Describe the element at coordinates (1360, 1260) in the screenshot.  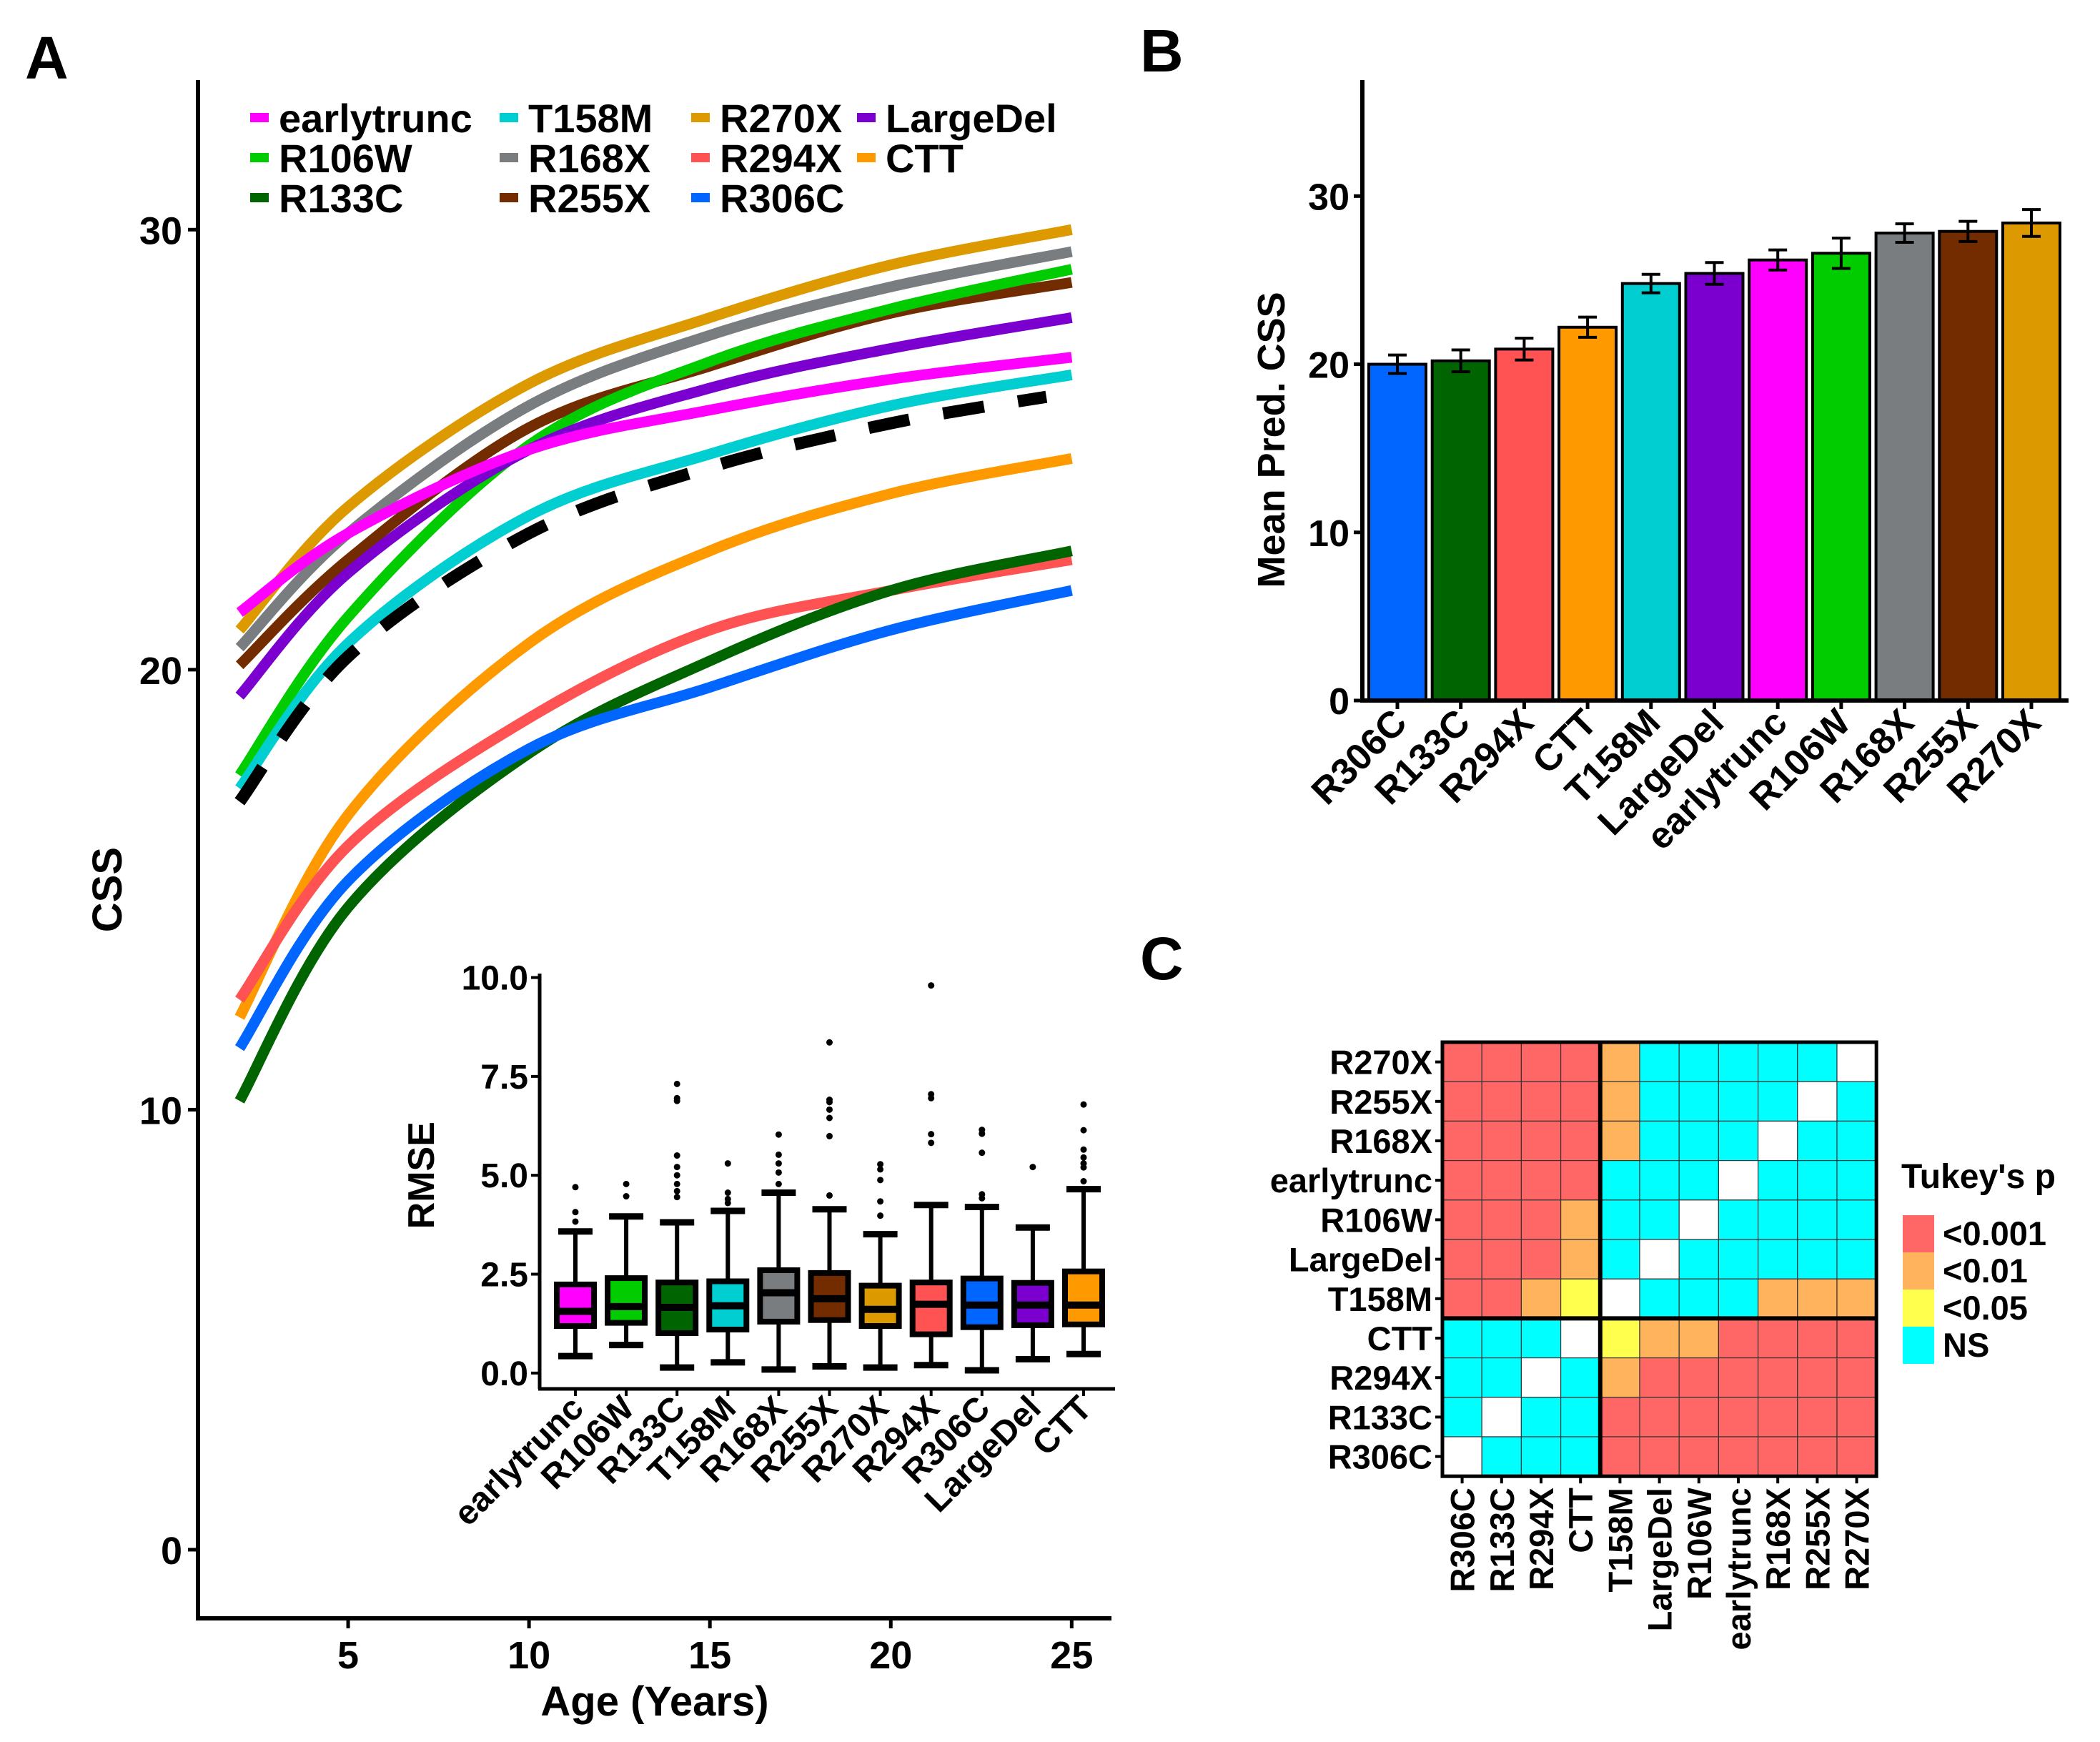
I see `row-label: LargeDel` at that location.